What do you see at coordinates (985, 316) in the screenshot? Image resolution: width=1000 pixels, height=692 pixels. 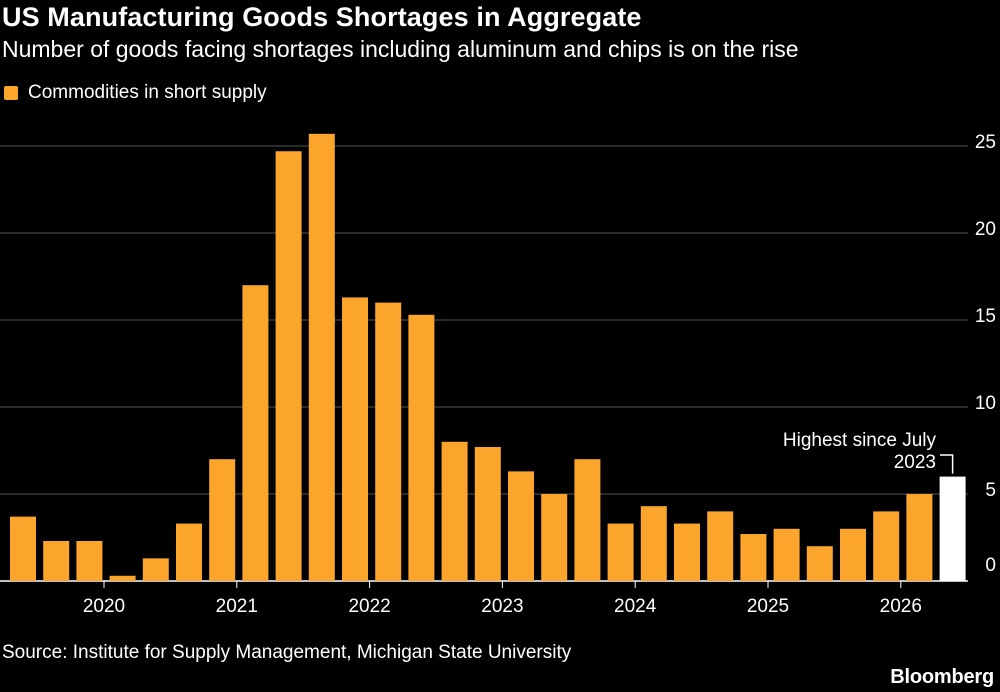 I see `y-tick-label: 15` at bounding box center [985, 316].